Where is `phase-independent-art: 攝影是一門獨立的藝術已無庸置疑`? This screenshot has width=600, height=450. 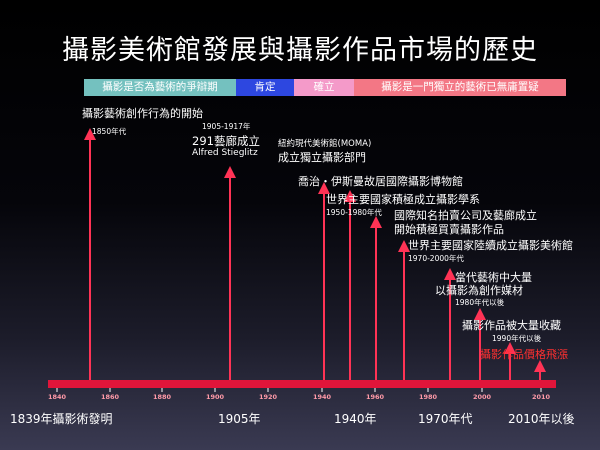 phase-independent-art: 攝影是一門獨立的藝術已無庸置疑 is located at coordinates (460, 87).